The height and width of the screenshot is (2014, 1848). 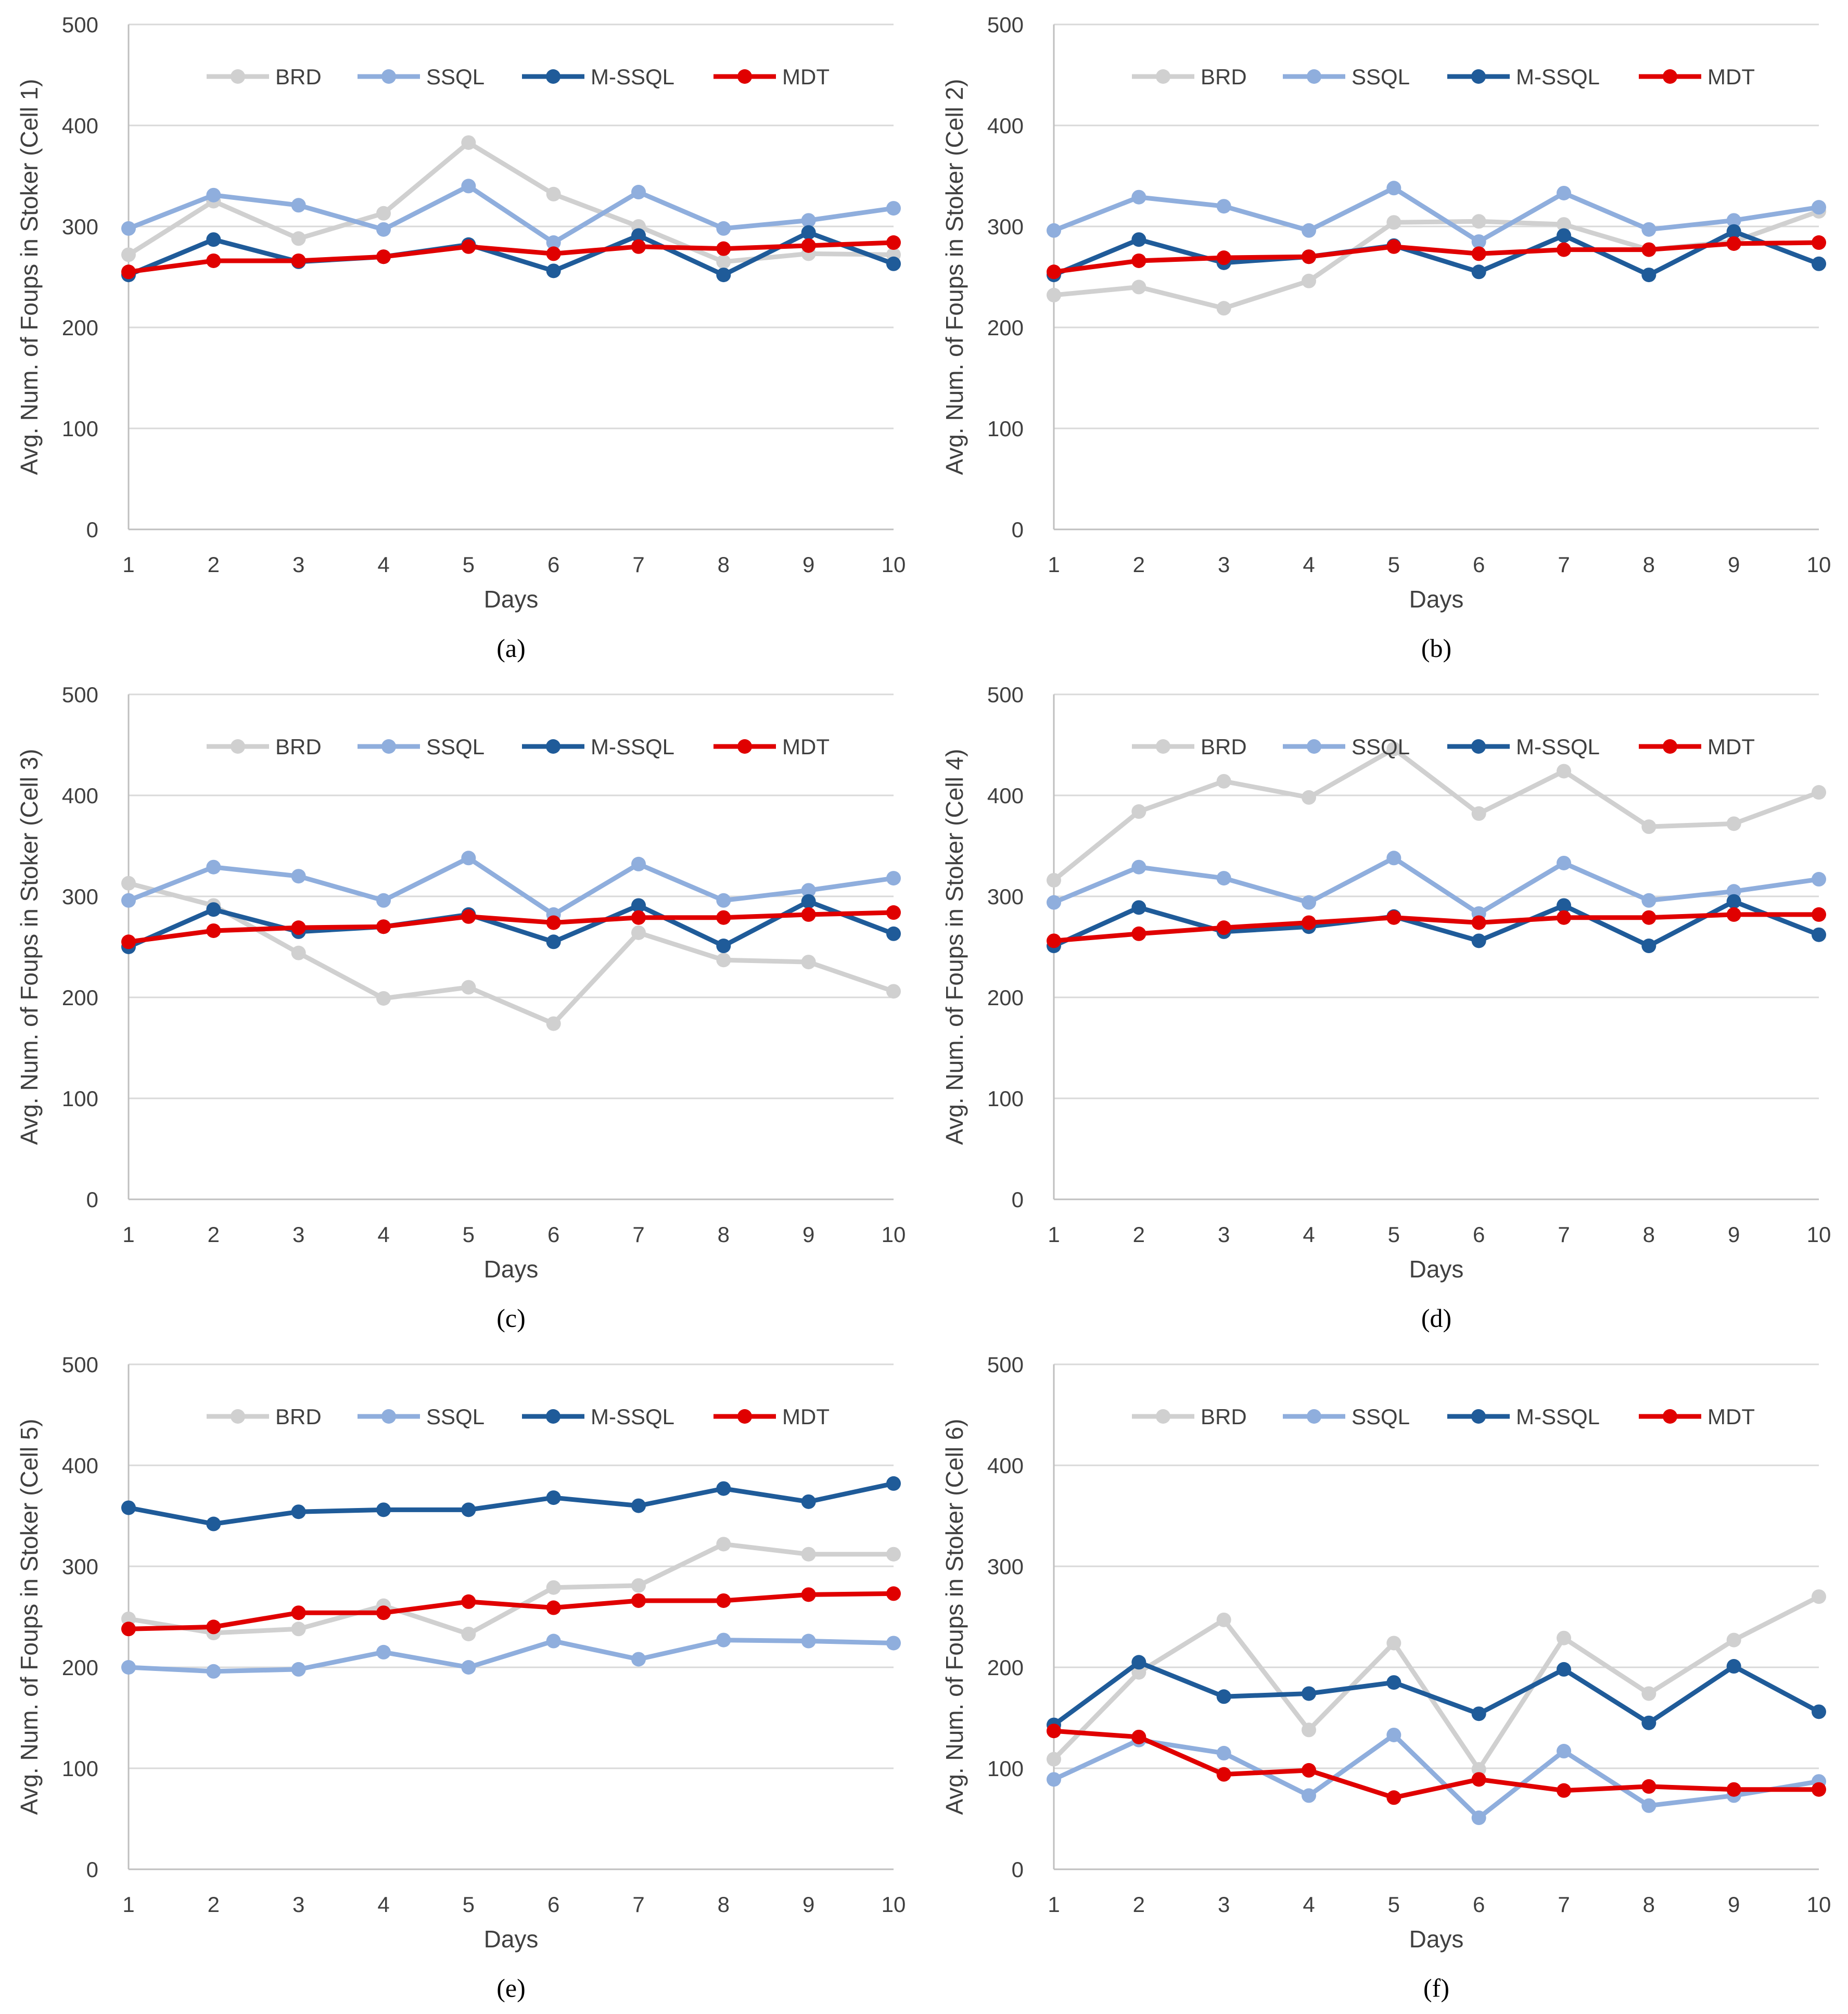 I want to click on panel-caption: (e), so click(x=511, y=1988).